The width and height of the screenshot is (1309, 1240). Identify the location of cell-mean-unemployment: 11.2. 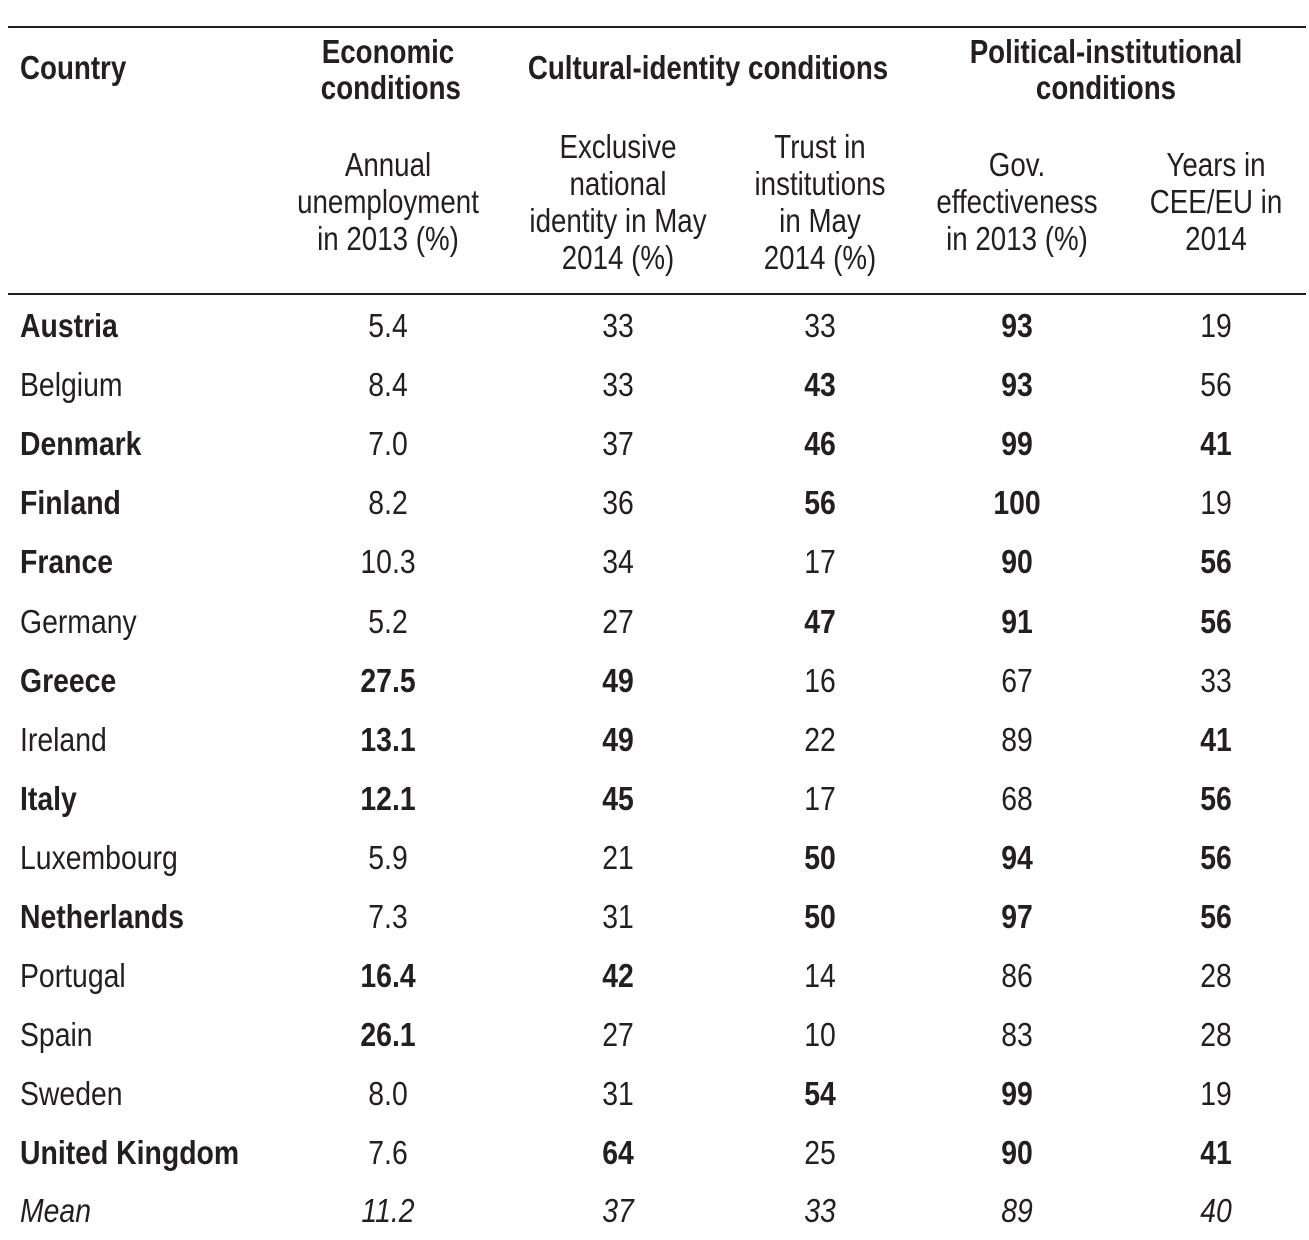
(388, 1210).